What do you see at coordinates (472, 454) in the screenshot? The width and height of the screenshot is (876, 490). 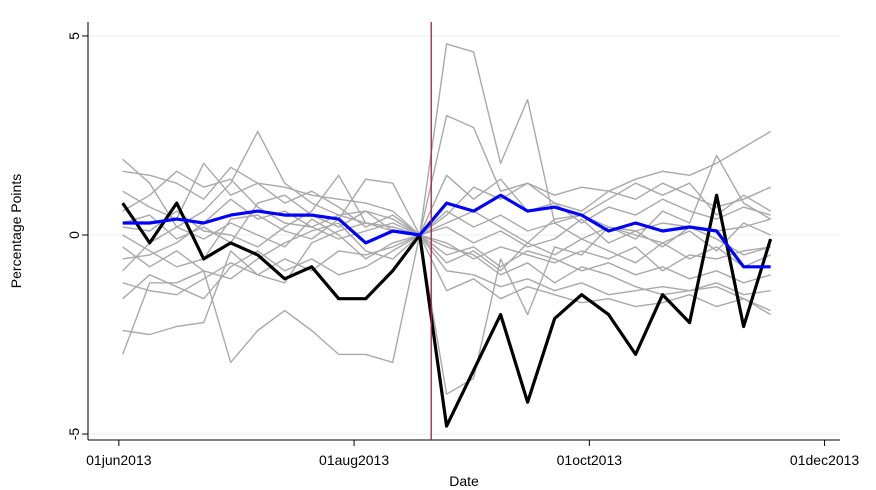 I see `x-axis-ticks: 01jun2013 01aug2013 01oct2013 01dec2013` at bounding box center [472, 454].